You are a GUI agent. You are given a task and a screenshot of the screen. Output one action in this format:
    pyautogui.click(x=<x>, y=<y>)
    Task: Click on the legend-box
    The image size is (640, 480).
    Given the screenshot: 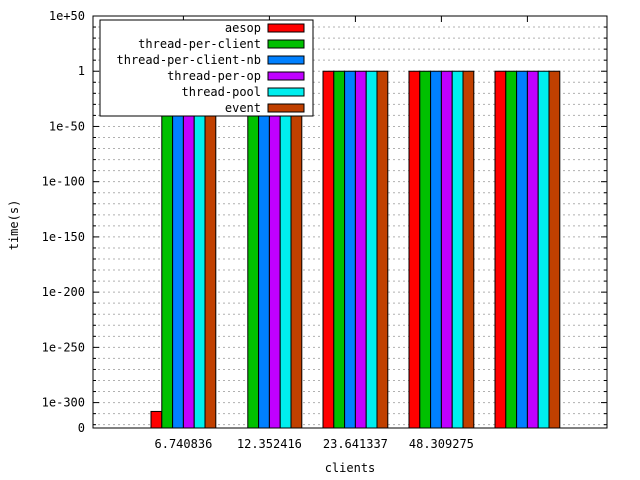 What is the action you would take?
    pyautogui.click(x=206, y=68)
    